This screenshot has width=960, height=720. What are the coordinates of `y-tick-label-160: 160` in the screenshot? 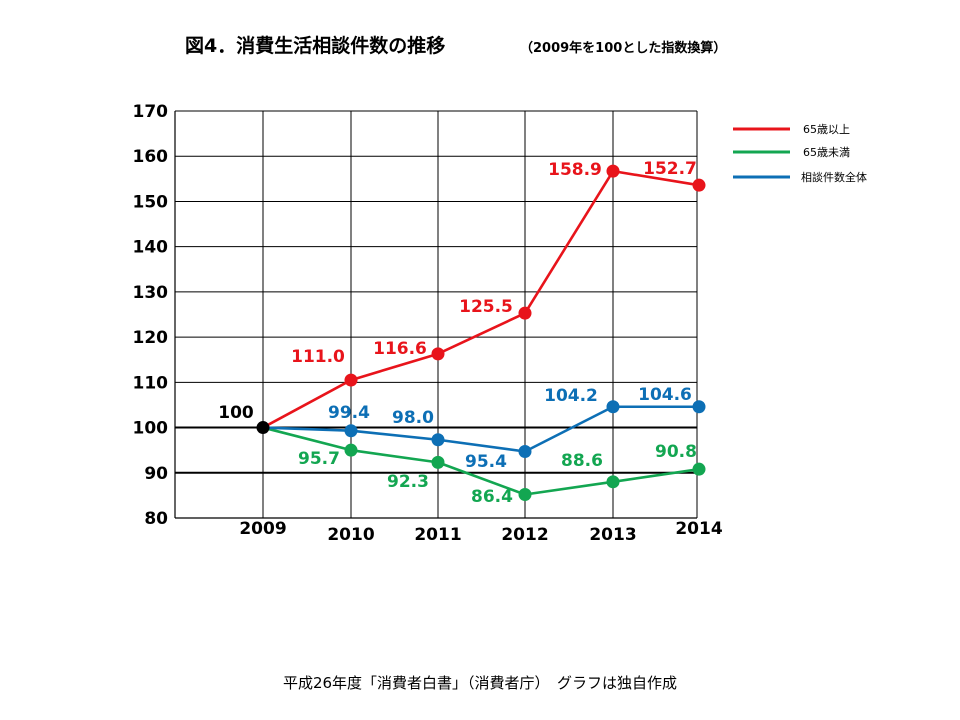 It's located at (151, 157).